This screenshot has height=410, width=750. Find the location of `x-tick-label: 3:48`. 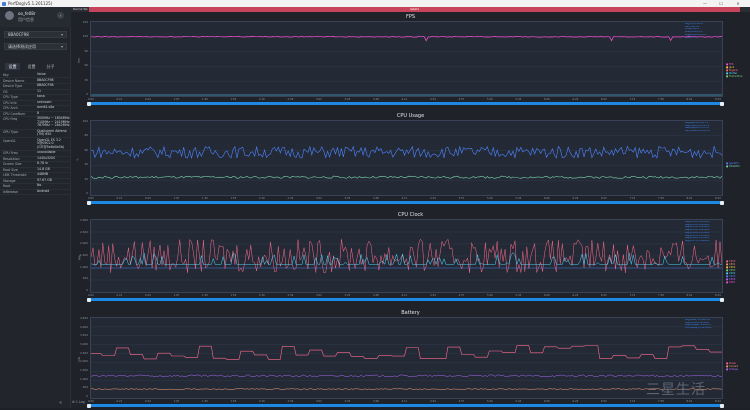

x-tick-label: 3:48 is located at coordinates (376, 295).